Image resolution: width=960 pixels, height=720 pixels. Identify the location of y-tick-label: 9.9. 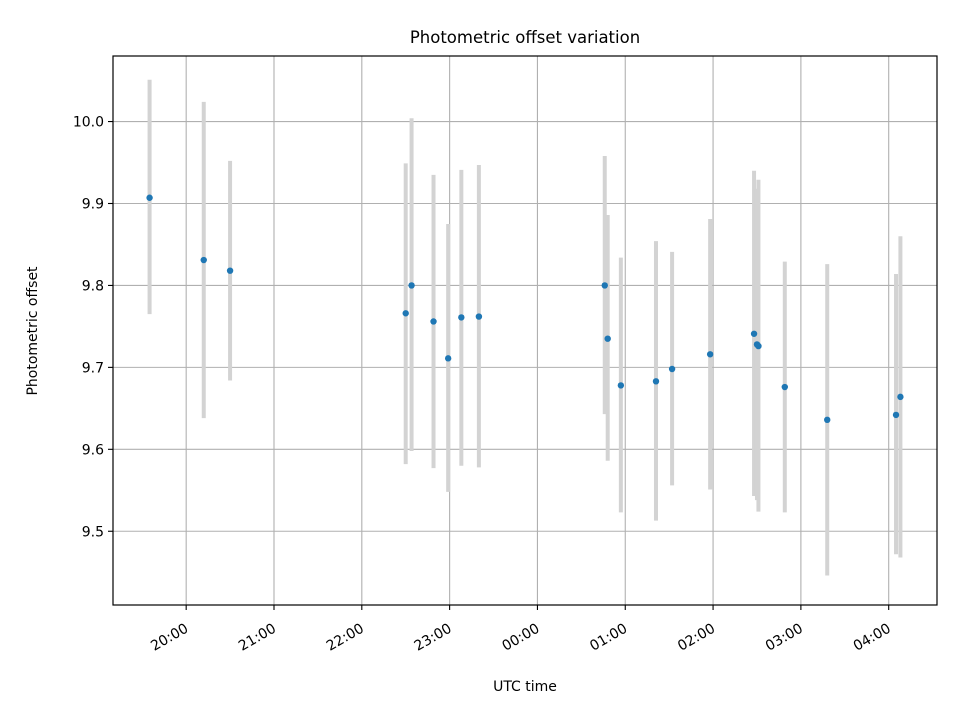
(93, 204).